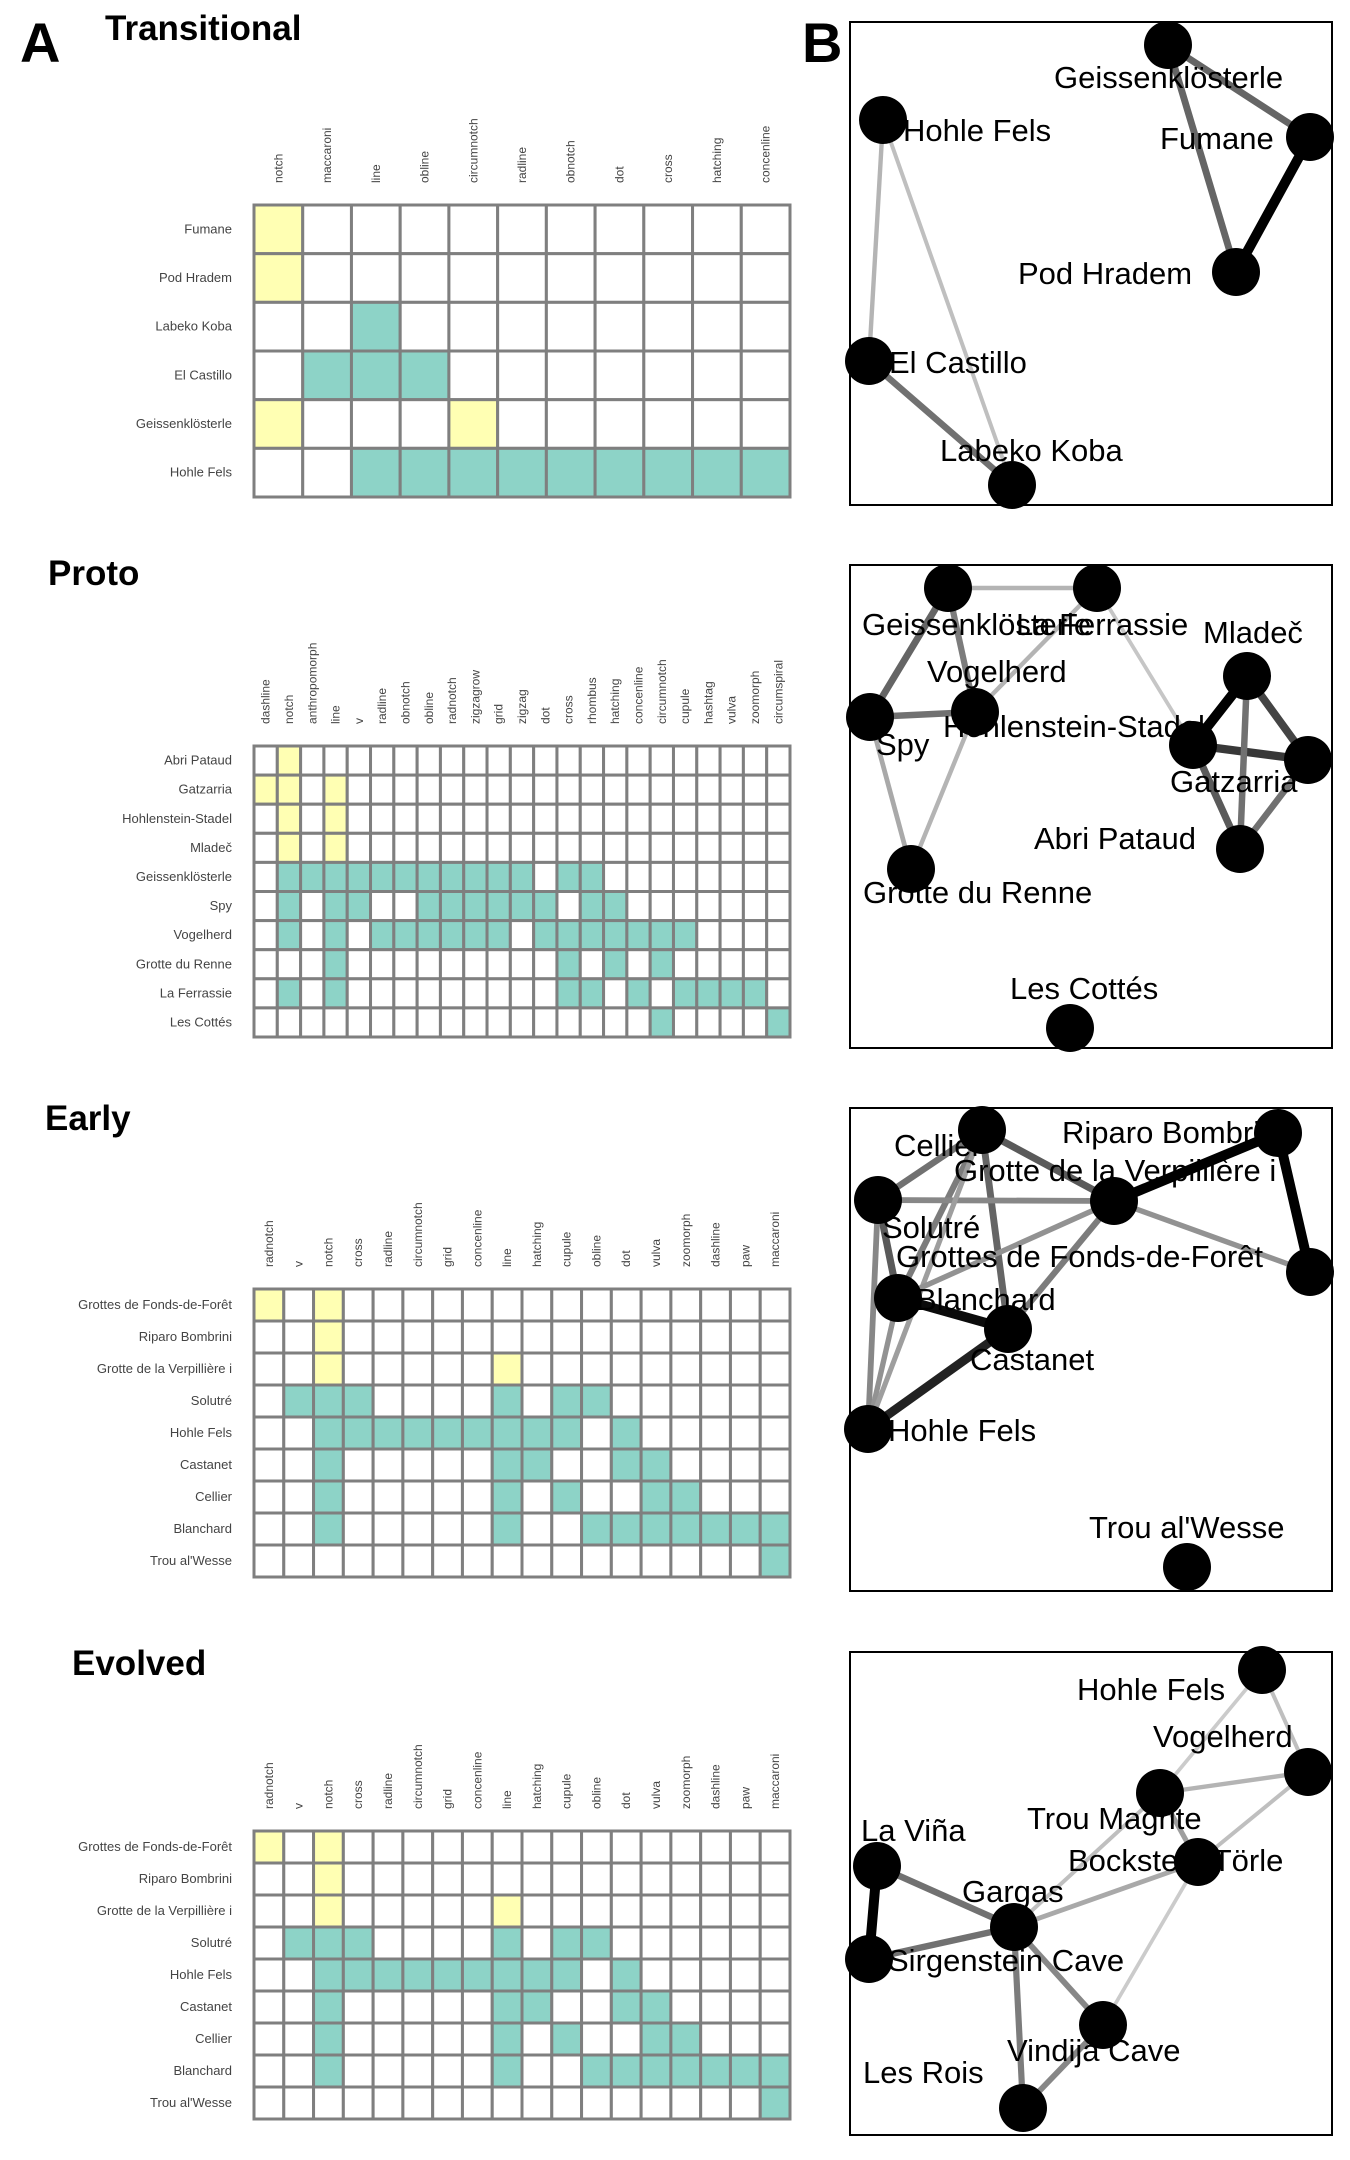 The height and width of the screenshot is (2160, 1350). I want to click on node-les-rois, so click(1023, 2108).